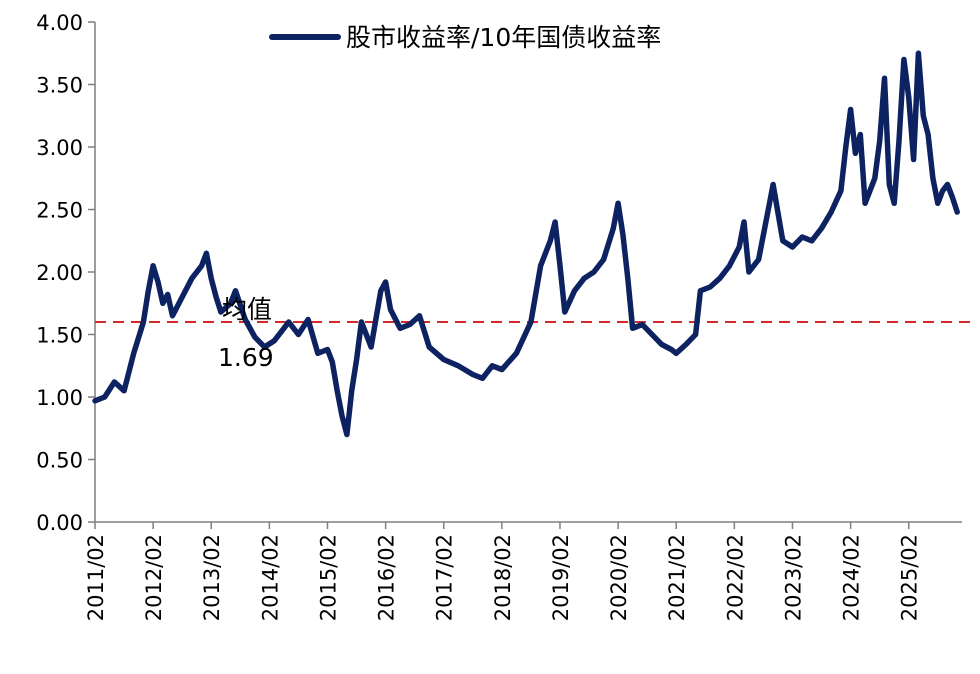 This screenshot has height=674, width=980. Describe the element at coordinates (59, 336) in the screenshot. I see `y-tick-label: 1.50` at that location.